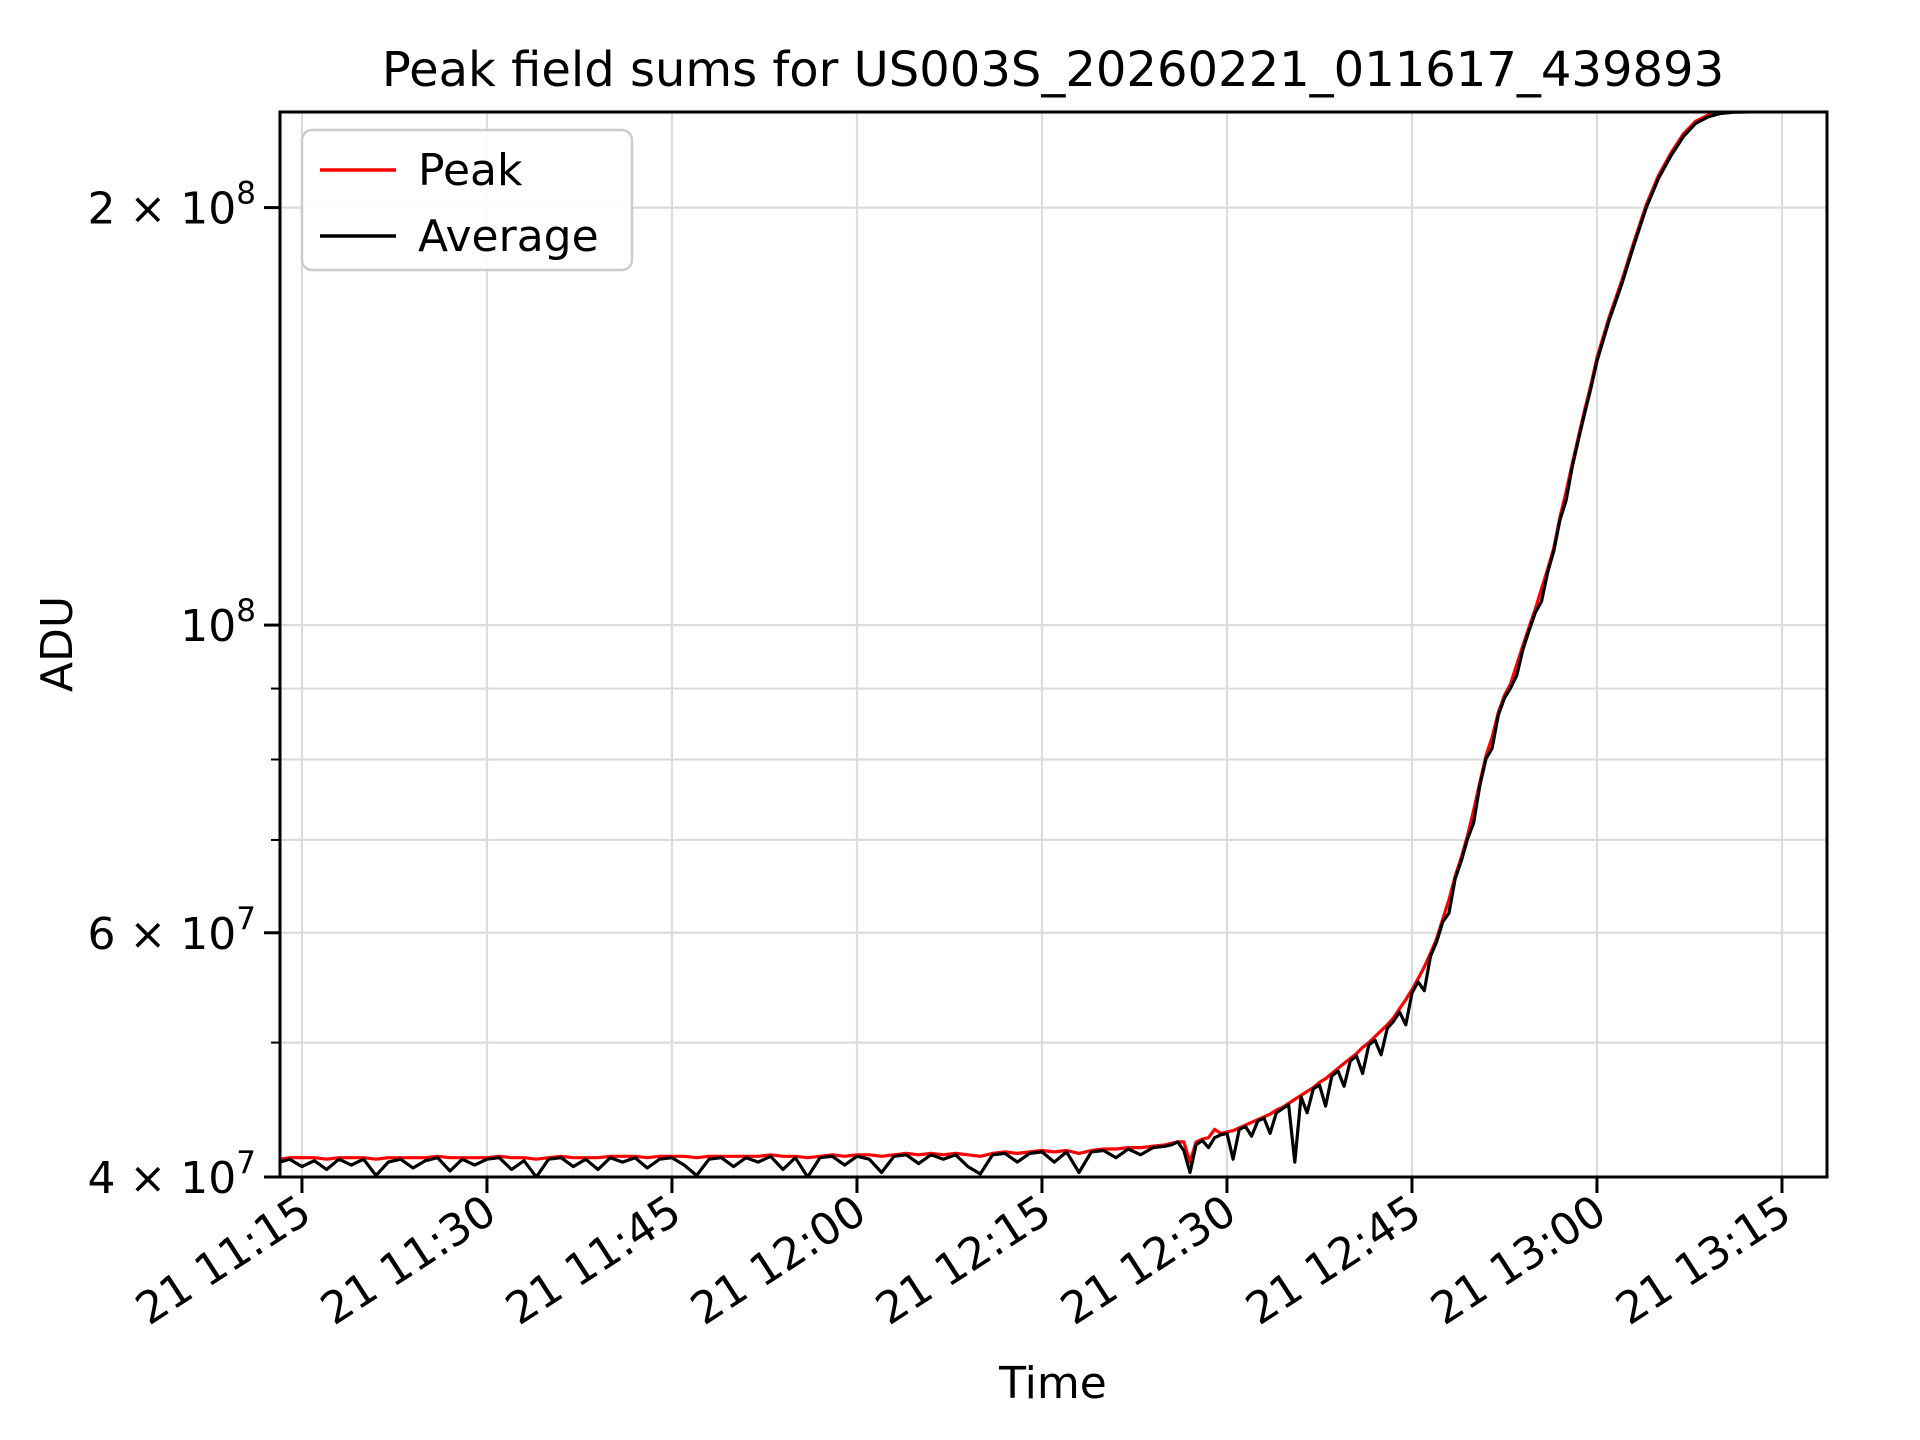  Describe the element at coordinates (218, 622) in the screenshot. I see `y-tick-label: 108` at that location.